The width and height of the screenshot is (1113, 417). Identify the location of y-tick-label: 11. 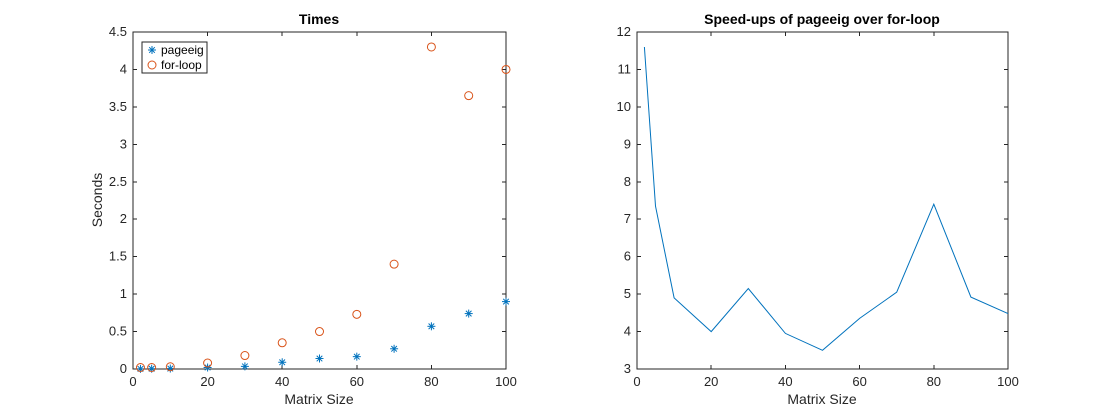
(625, 68).